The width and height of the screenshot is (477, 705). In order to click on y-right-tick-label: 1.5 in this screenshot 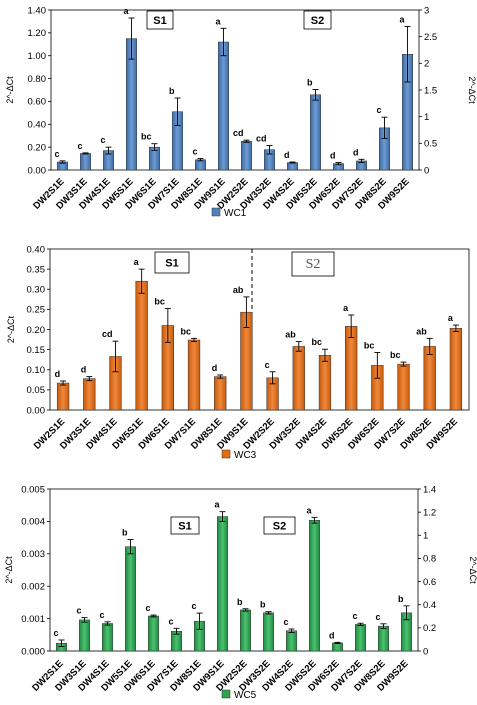, I will do `click(430, 90)`.